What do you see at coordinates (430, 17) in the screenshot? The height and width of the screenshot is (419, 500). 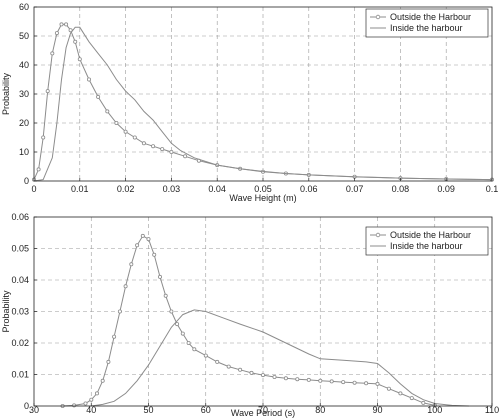 I see `legend-label: Outside the Harbour` at bounding box center [430, 17].